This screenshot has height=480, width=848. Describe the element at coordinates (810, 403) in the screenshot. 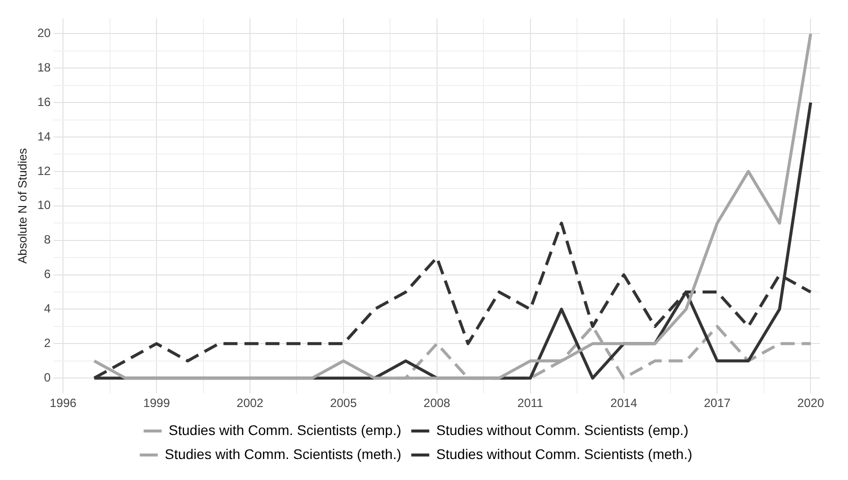

I see `x-tick-label: 2020` at that location.